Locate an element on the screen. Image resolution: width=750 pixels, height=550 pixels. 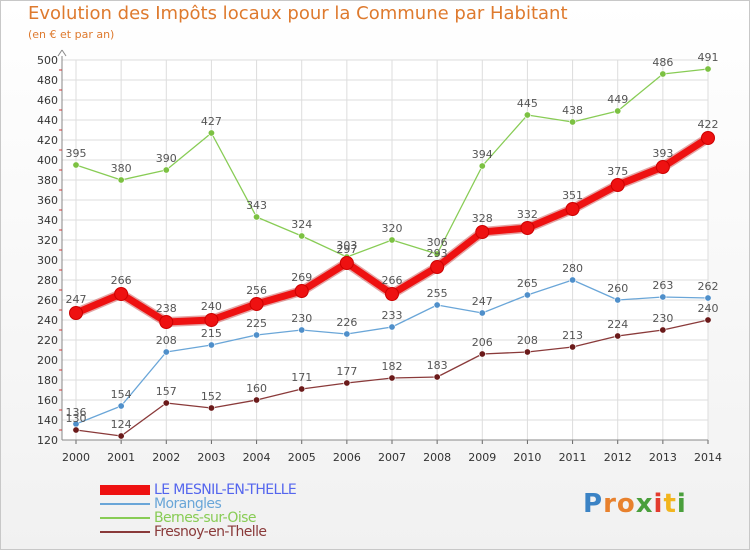
brand-letter: t is located at coordinates (670, 504).